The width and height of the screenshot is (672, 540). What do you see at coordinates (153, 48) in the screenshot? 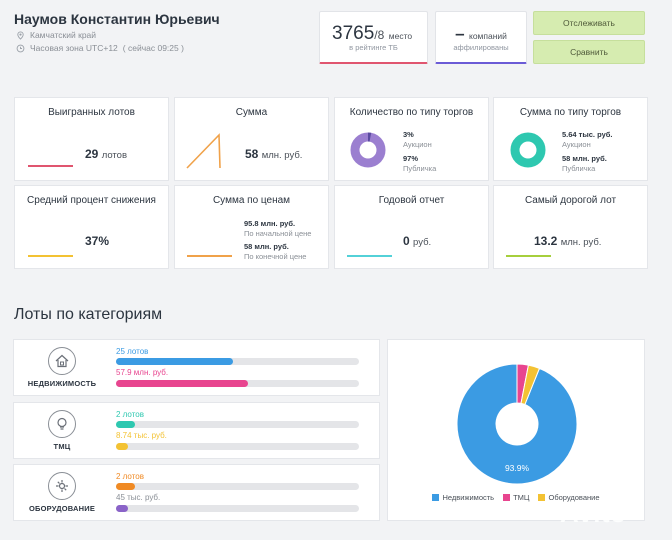
I see `local-time-text: ( сейчас 09:25 )` at bounding box center [153, 48].